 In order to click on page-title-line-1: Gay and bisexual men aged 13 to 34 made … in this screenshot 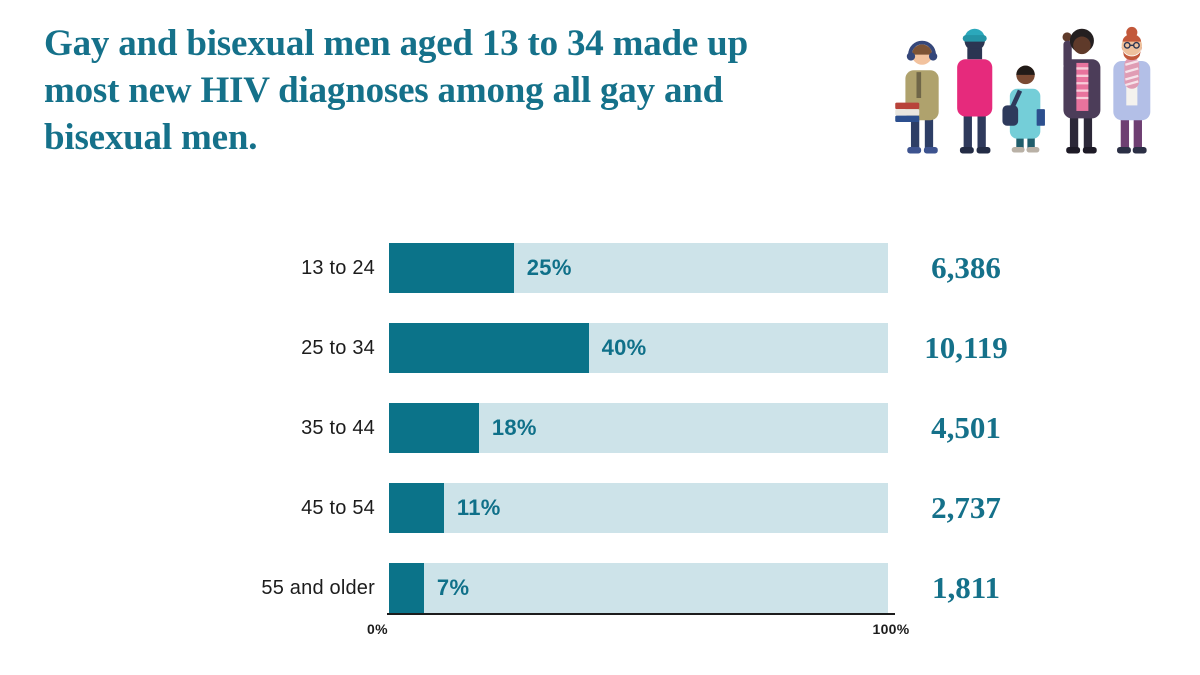, I will do `click(396, 43)`.